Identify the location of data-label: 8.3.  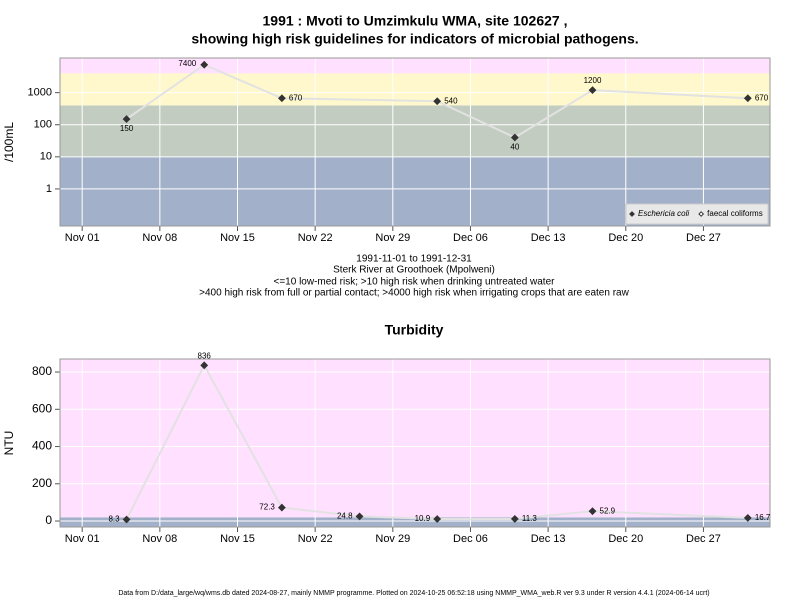
(114, 519).